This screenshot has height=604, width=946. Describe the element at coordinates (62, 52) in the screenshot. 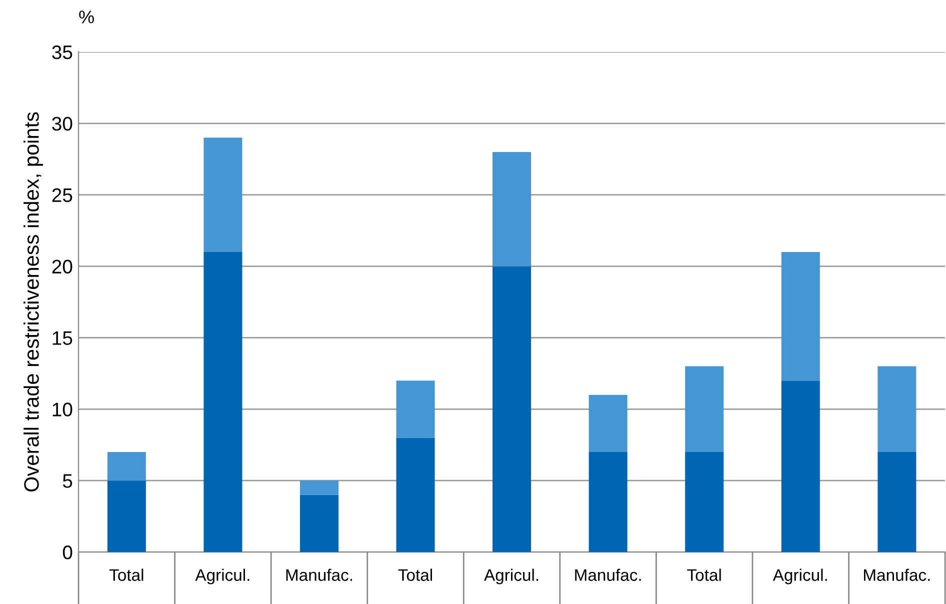

I see `y-tick-label: 35` at that location.